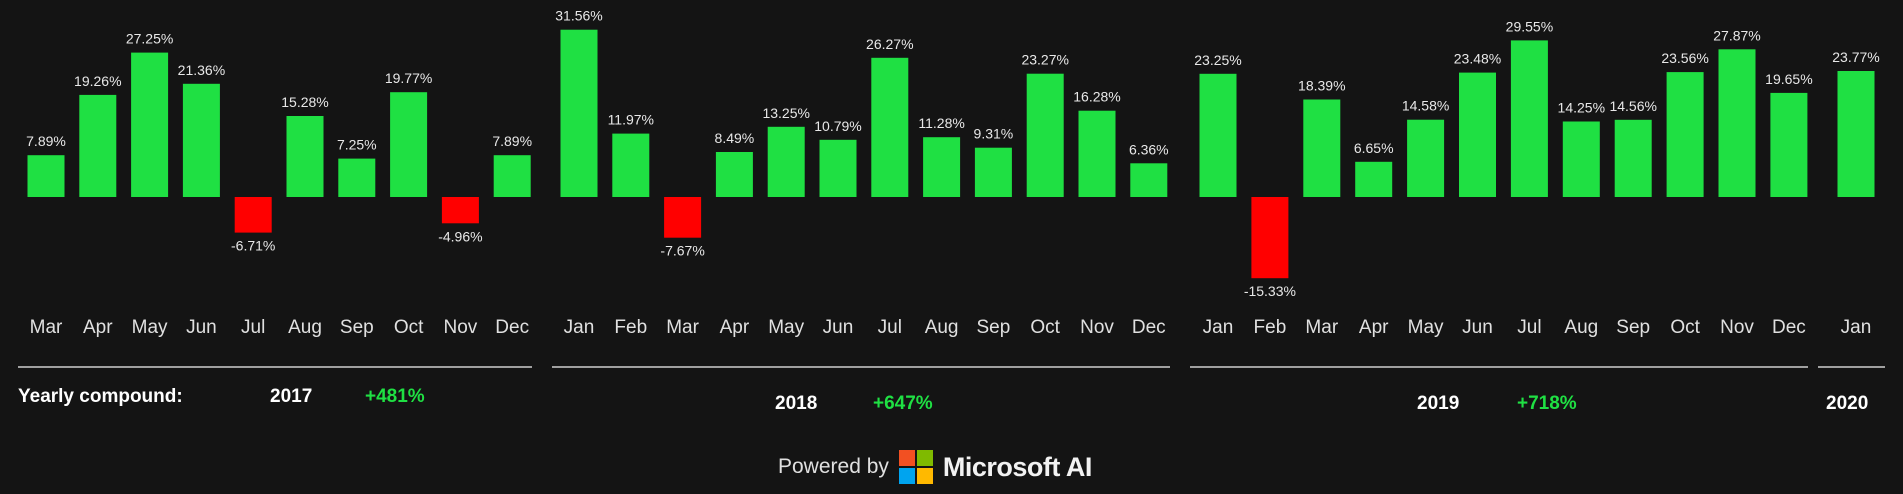 The height and width of the screenshot is (494, 1903). Describe the element at coordinates (942, 167) in the screenshot. I see `bar-2018-aug` at that location.